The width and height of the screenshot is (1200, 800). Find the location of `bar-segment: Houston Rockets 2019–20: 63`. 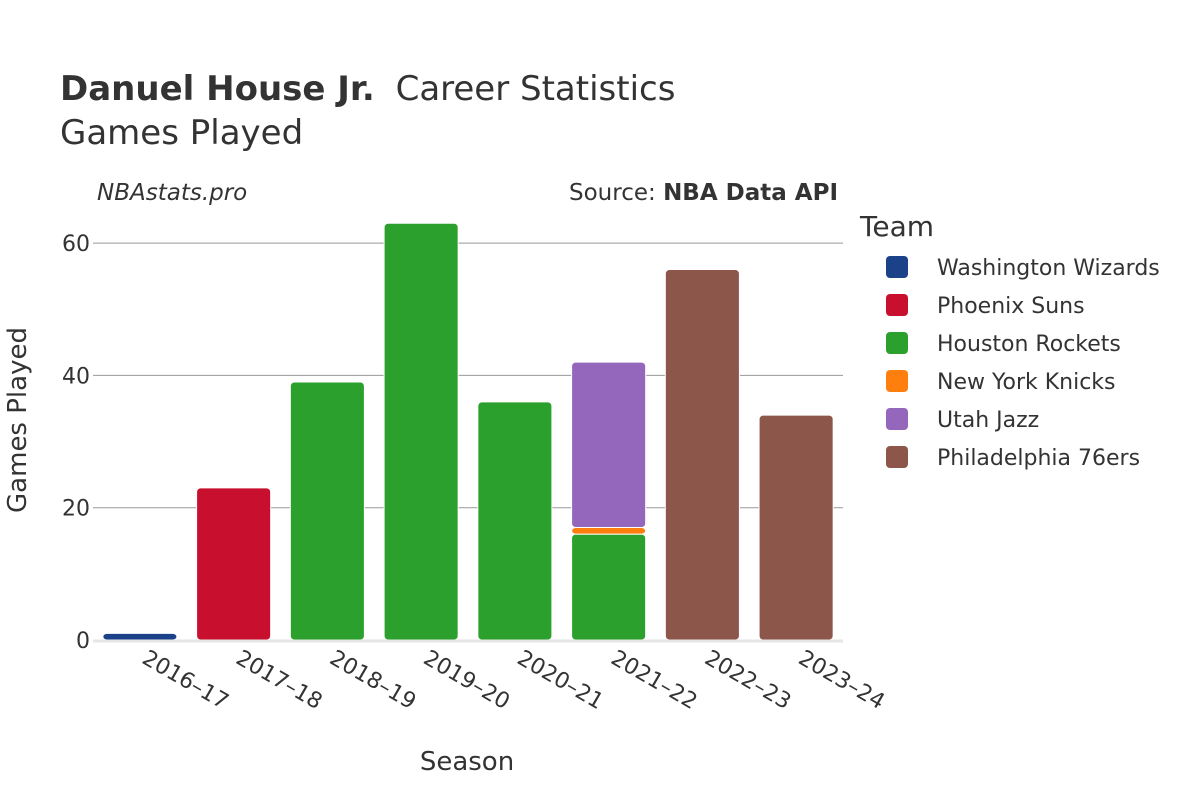

bar-segment: Houston Rockets 2019–20: 63 is located at coordinates (421, 431).